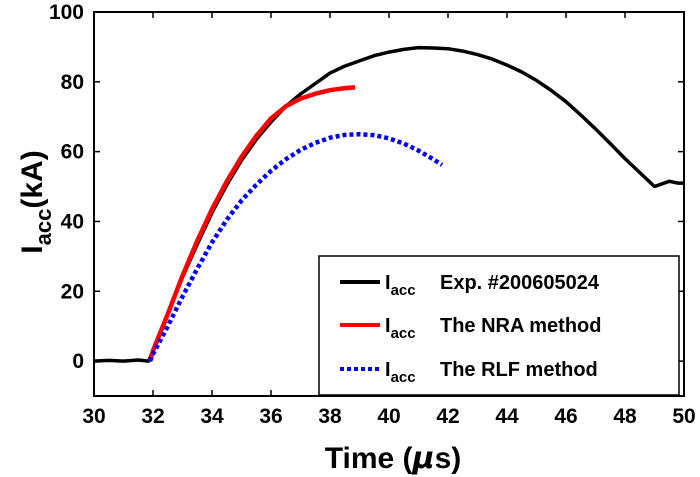 Image resolution: width=700 pixels, height=477 pixels. What do you see at coordinates (32, 179) in the screenshot?
I see `y-axis-title-unit: (kA)` at bounding box center [32, 179].